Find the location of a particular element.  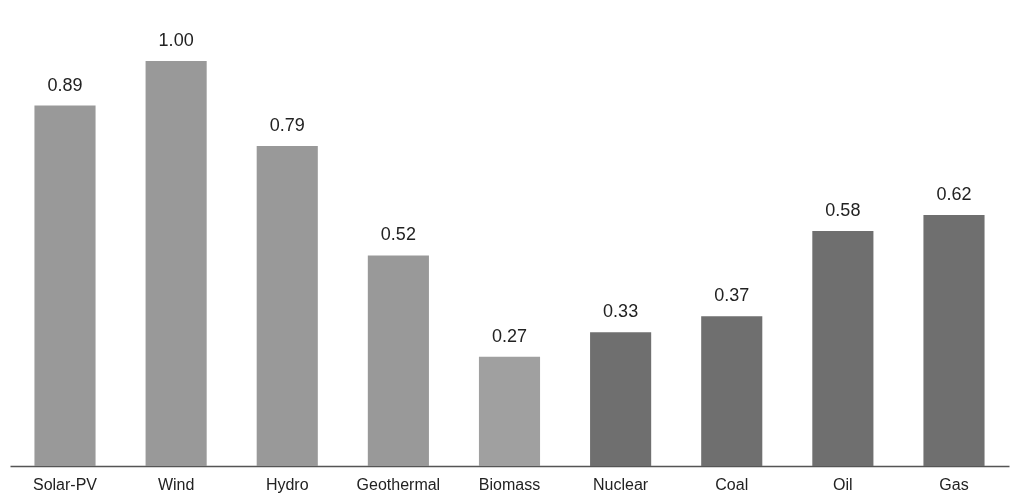

x-tick-label: Biomass is located at coordinates (509, 484).